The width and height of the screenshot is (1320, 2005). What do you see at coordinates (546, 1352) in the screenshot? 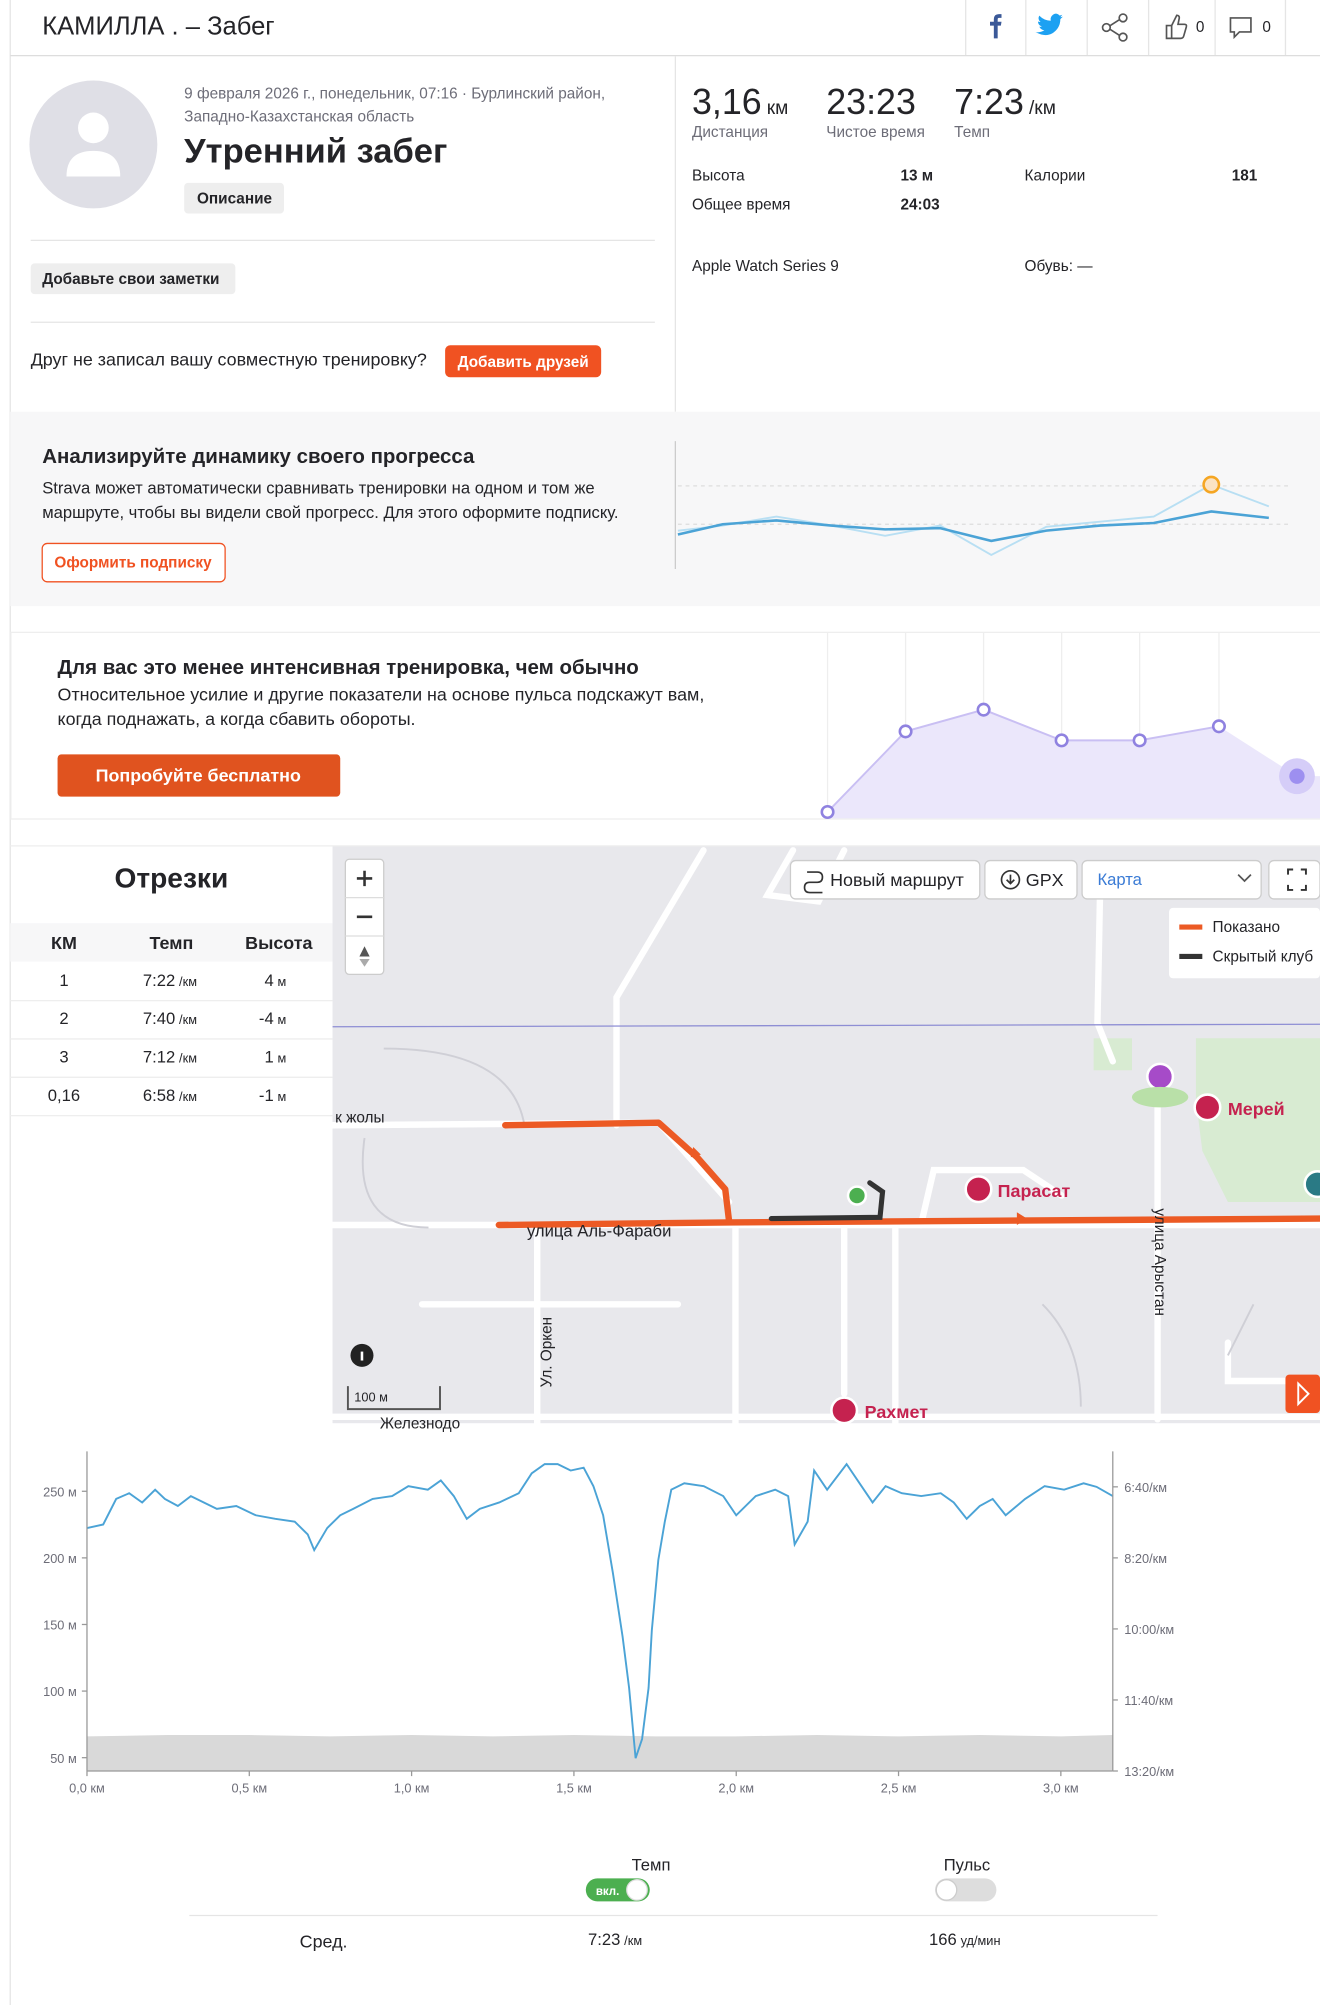
I see `map-label: Ул. Оркен` at bounding box center [546, 1352].